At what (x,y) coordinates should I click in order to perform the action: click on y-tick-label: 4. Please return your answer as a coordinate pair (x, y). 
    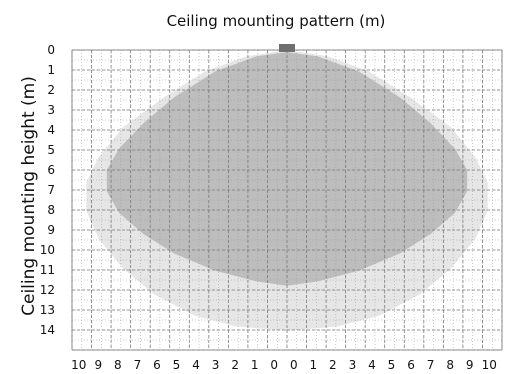
    Looking at the image, I should click on (51, 130).